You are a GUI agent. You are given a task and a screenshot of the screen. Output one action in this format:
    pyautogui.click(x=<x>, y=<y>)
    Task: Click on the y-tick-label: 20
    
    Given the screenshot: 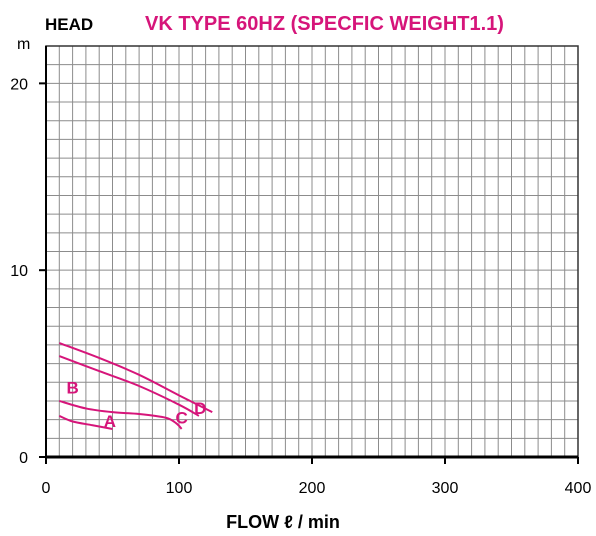 What is the action you would take?
    pyautogui.click(x=19, y=84)
    